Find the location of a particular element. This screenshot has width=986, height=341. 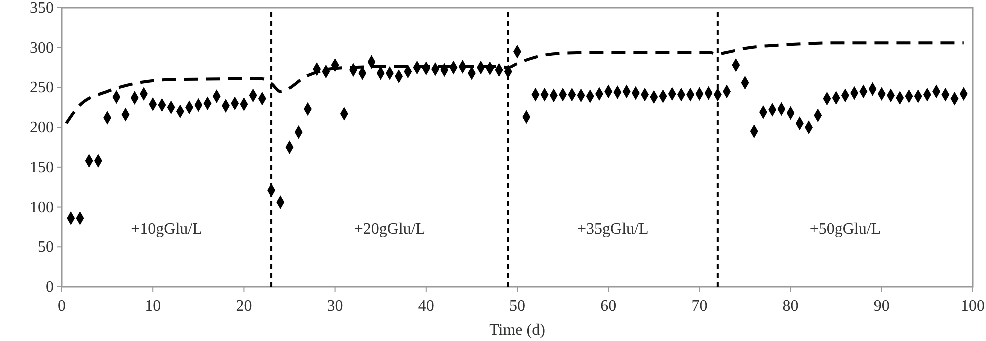

x-tick-label: 20 is located at coordinates (244, 306).